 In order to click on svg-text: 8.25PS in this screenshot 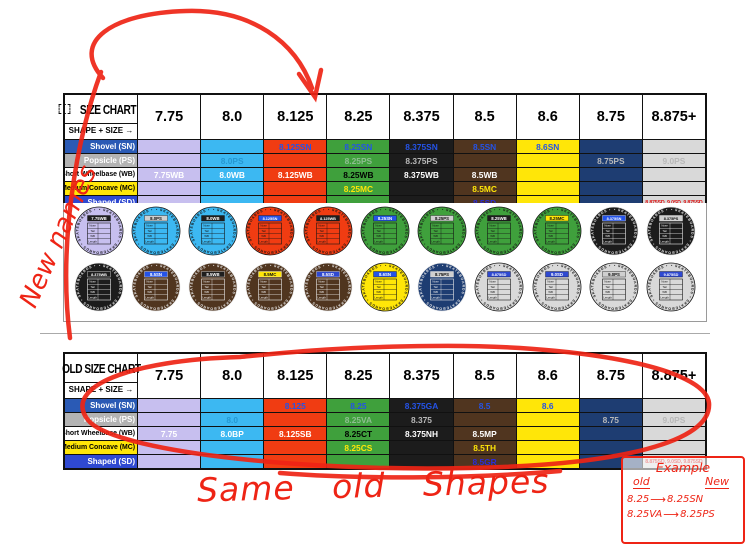, I will do `click(442, 218)`.